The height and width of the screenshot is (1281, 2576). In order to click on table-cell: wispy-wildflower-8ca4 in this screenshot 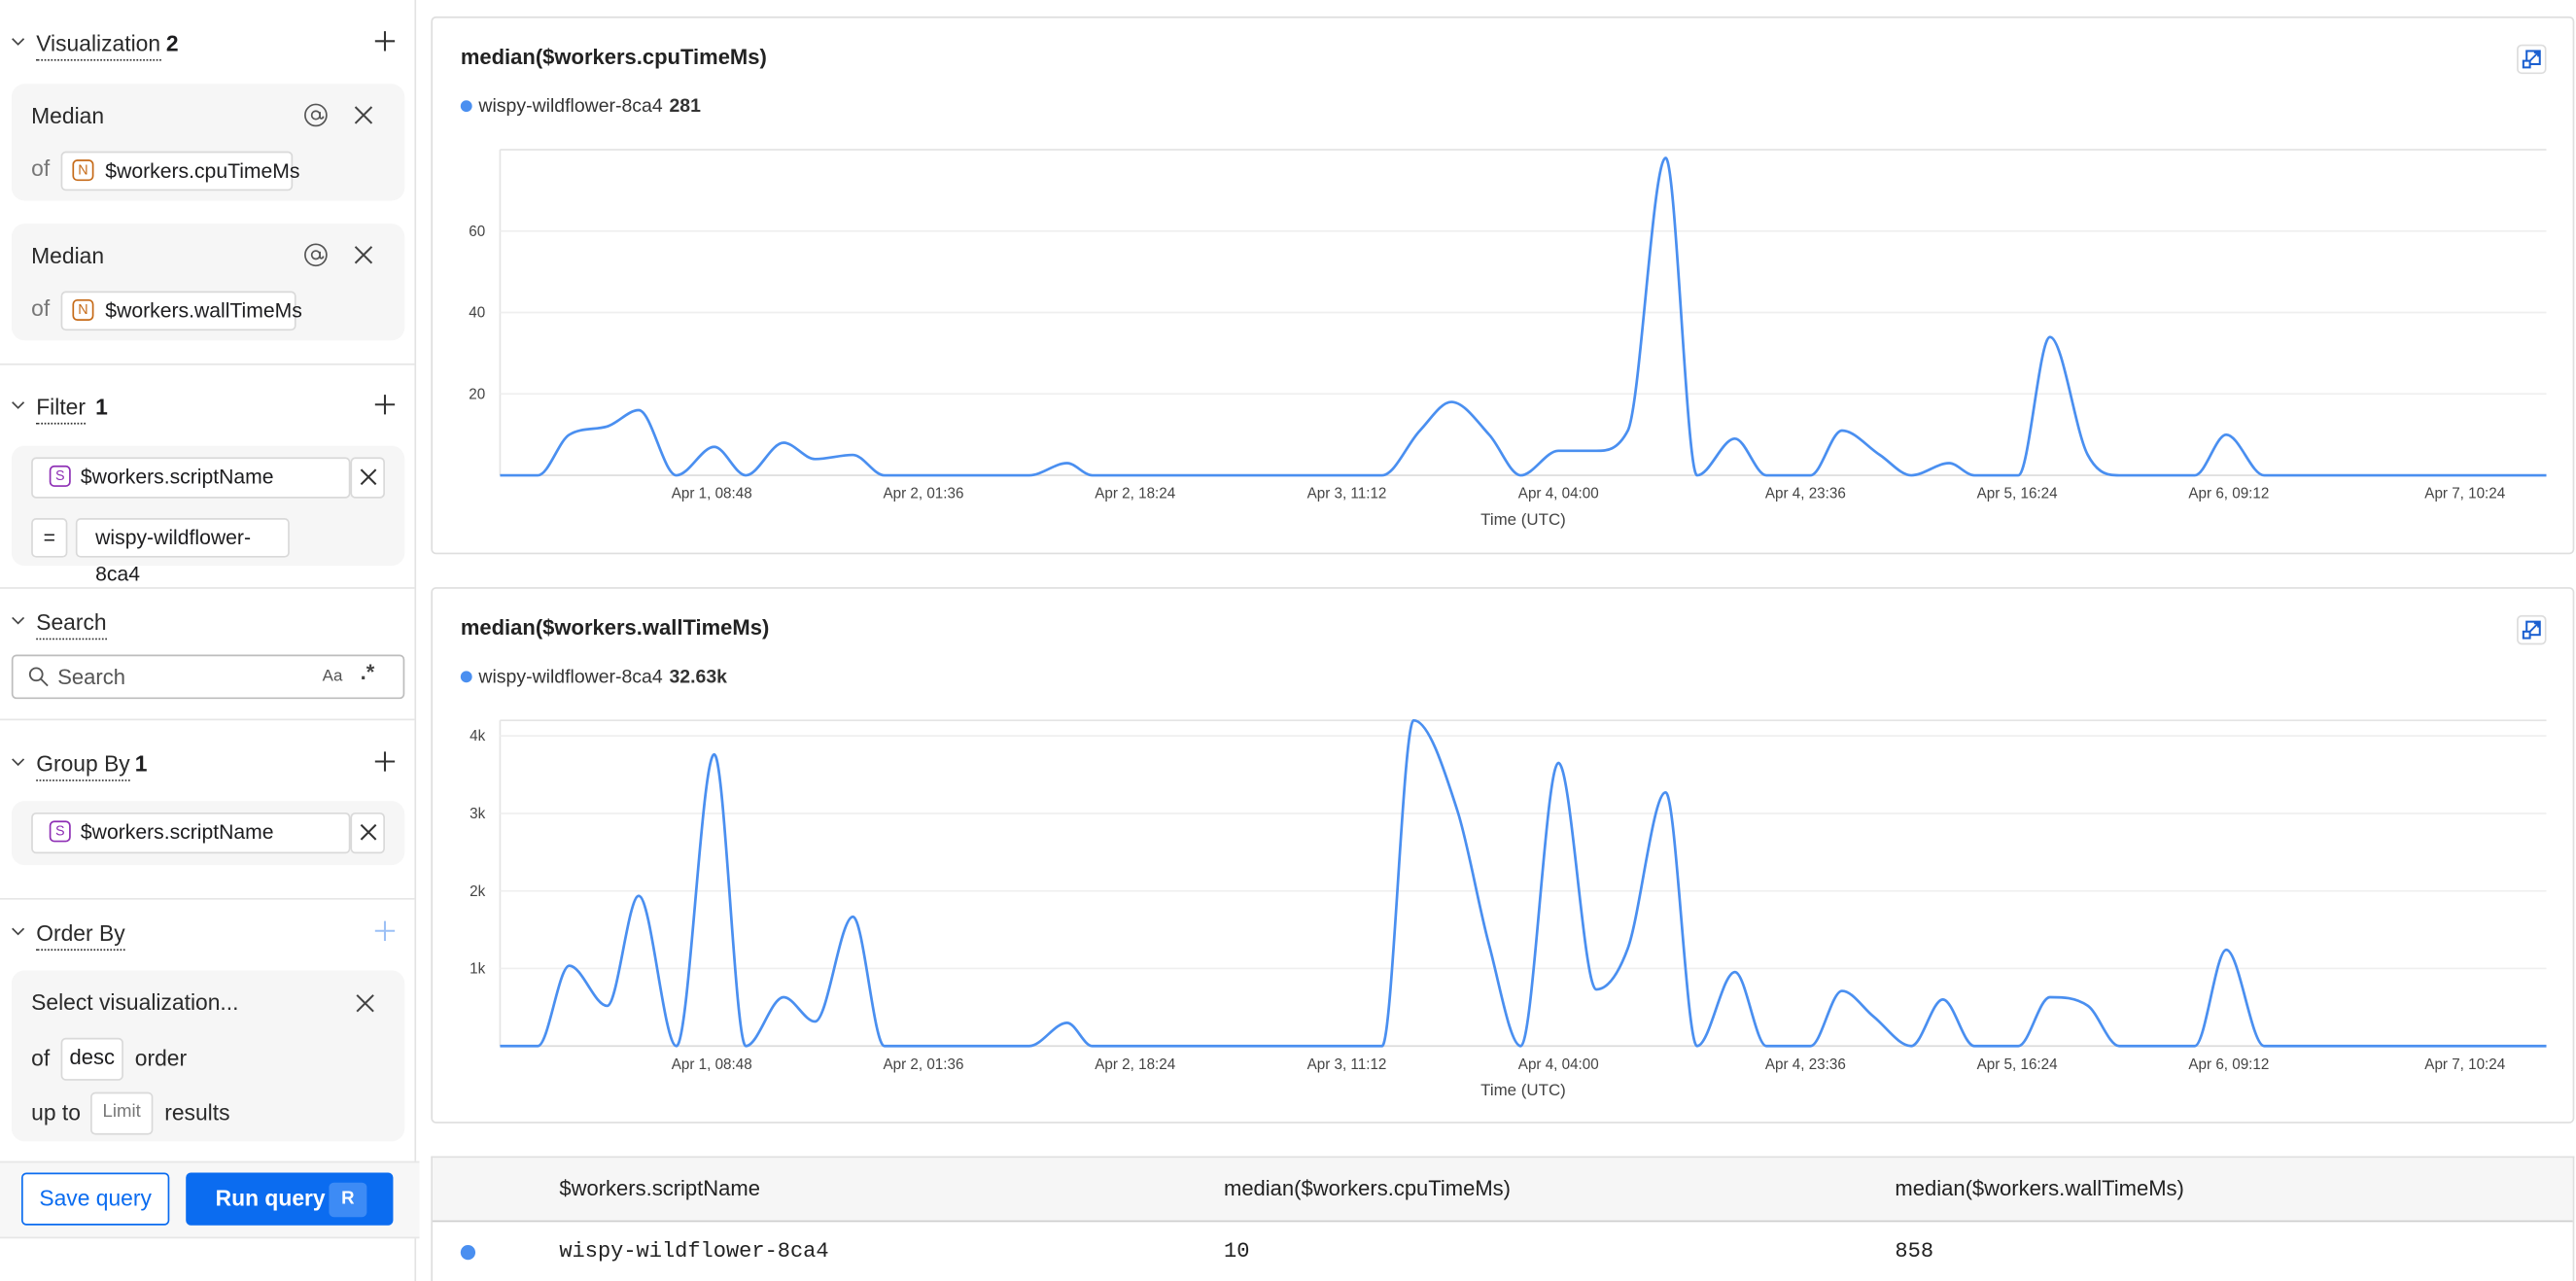, I will do `click(694, 1251)`.